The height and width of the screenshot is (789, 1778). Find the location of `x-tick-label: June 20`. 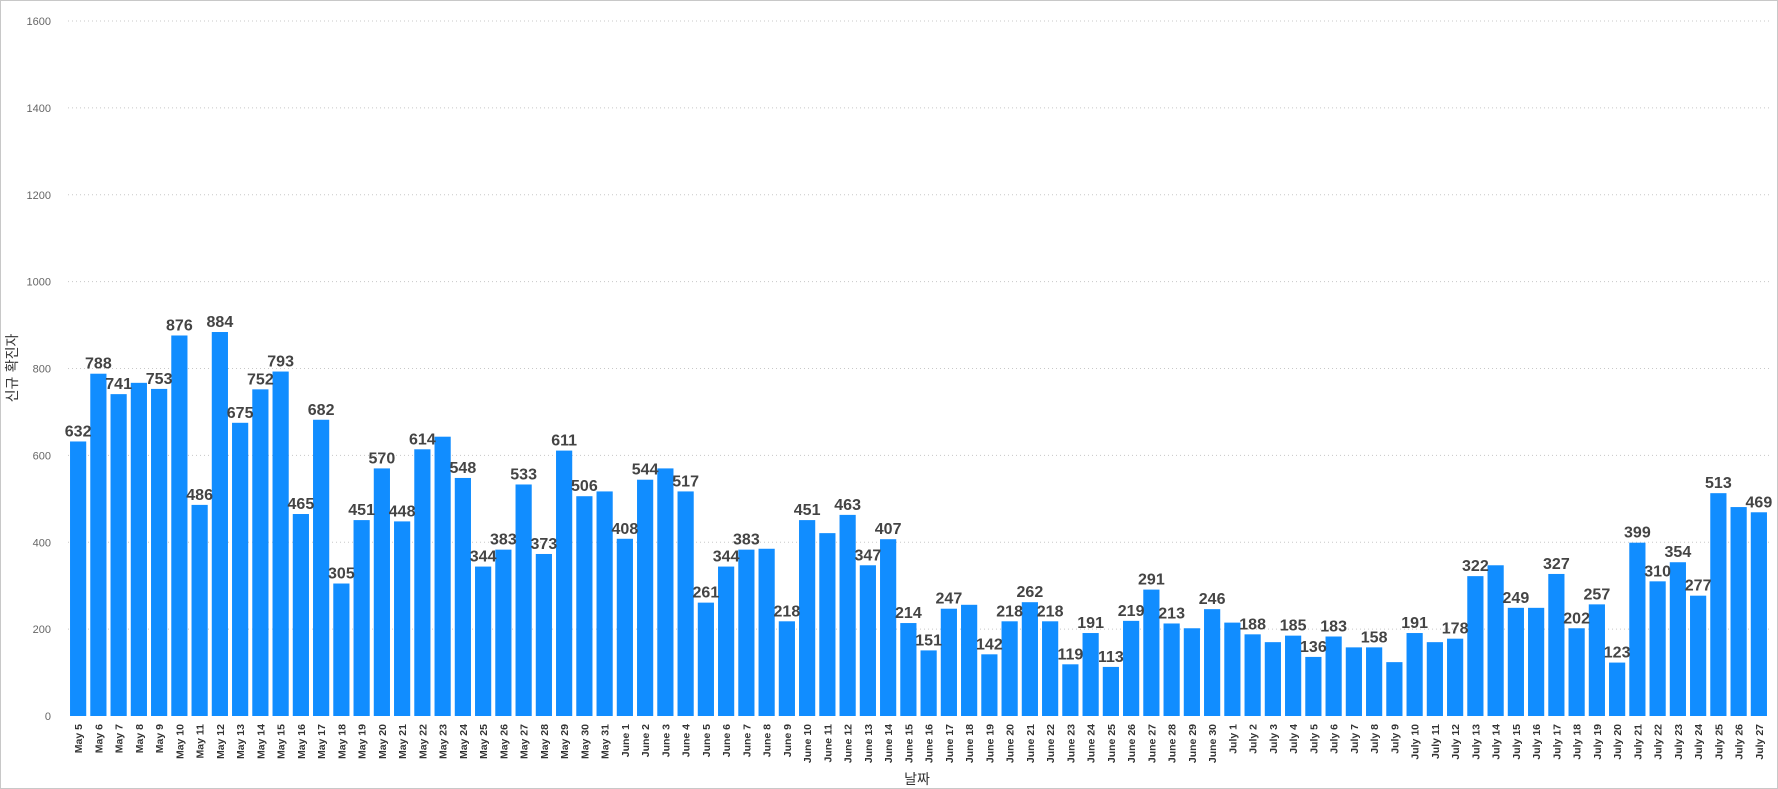

x-tick-label: June 20 is located at coordinates (1011, 743).